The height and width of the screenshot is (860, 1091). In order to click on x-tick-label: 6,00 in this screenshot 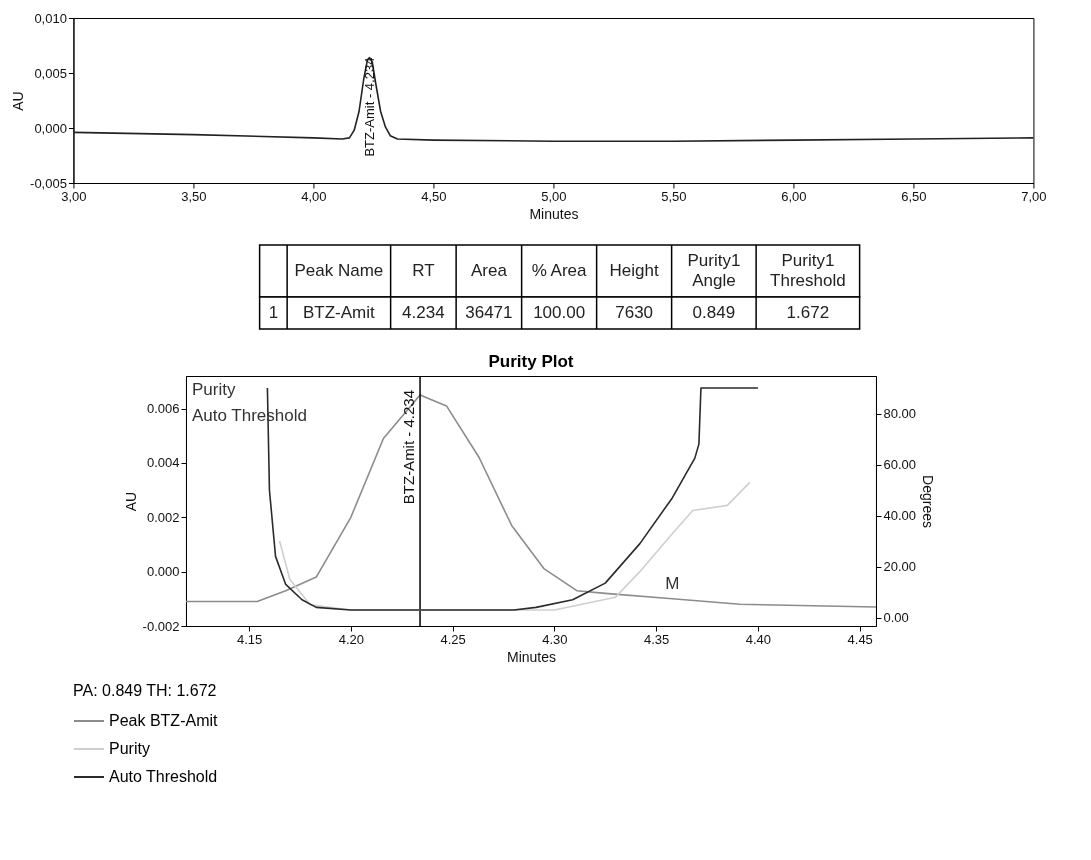, I will do `click(794, 196)`.